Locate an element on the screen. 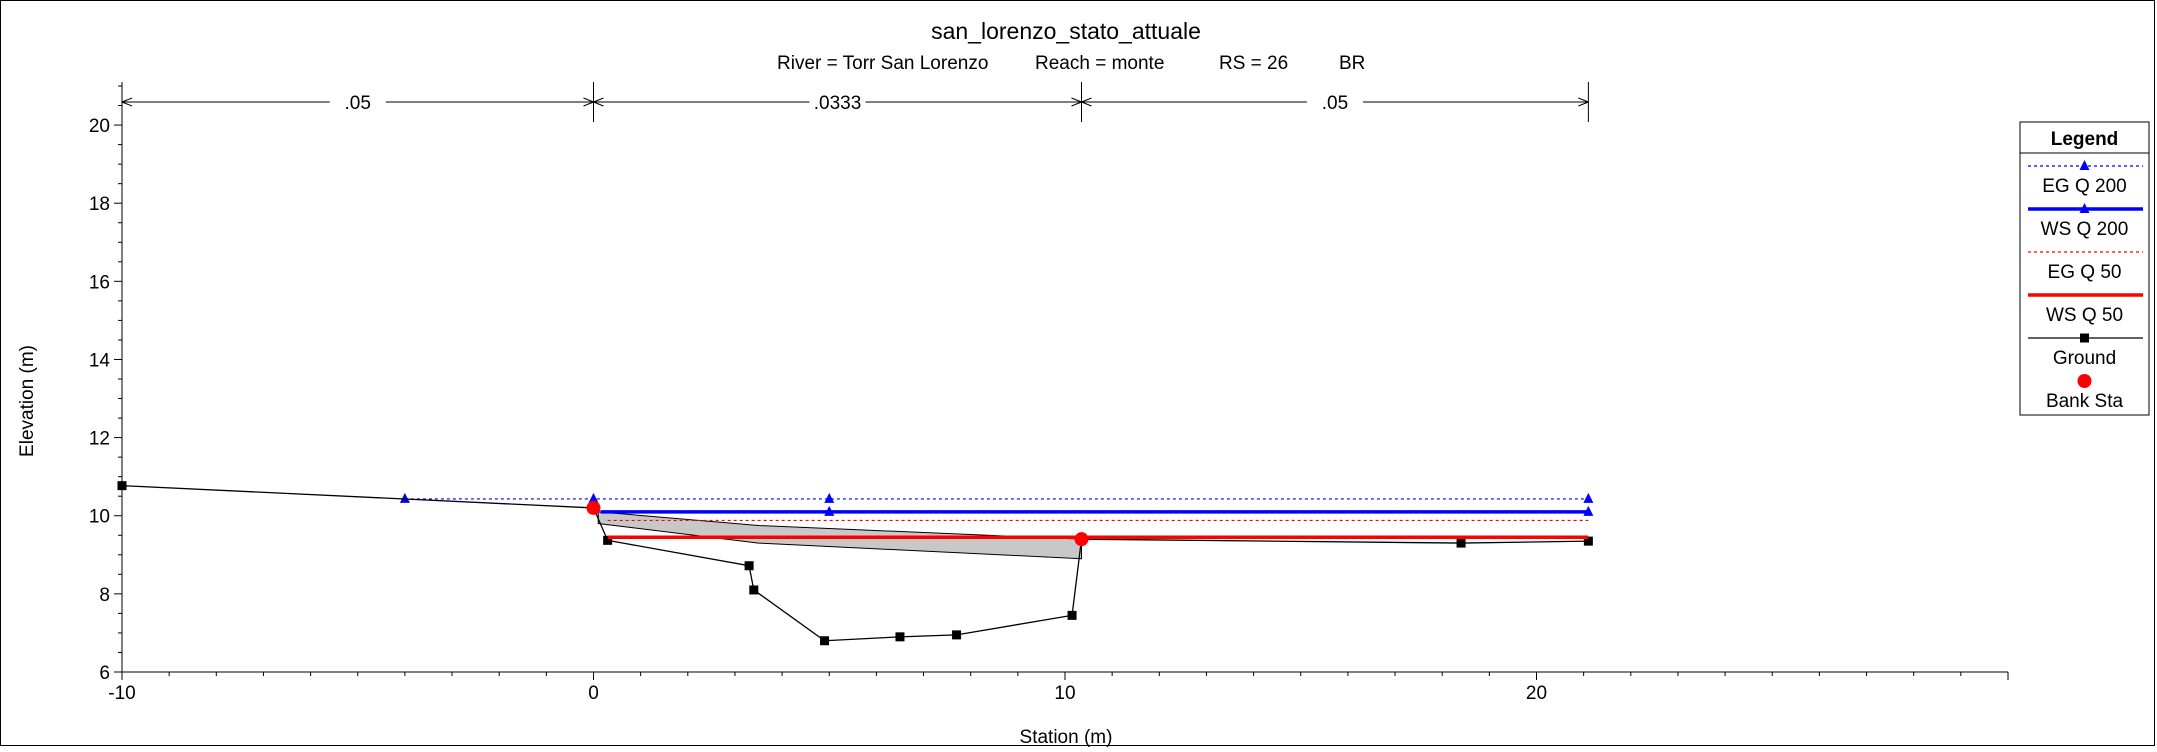  legend-item-eg-q-200: EG Q 200 is located at coordinates (2085, 178).